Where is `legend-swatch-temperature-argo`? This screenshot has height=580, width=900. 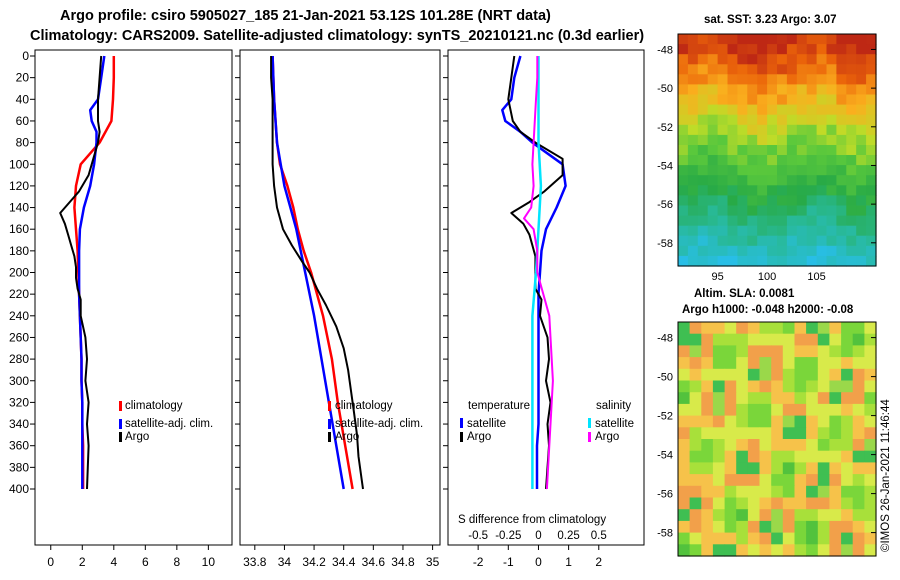 legend-swatch-temperature-argo is located at coordinates (461, 437).